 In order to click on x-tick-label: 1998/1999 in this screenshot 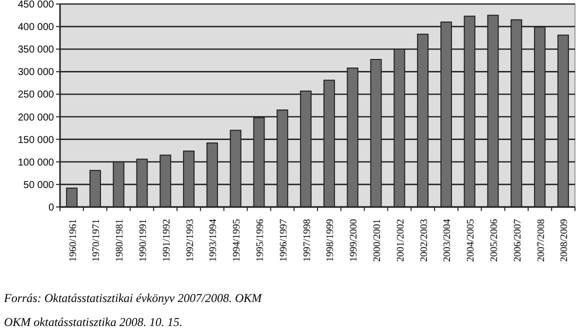, I will do `click(330, 240)`.